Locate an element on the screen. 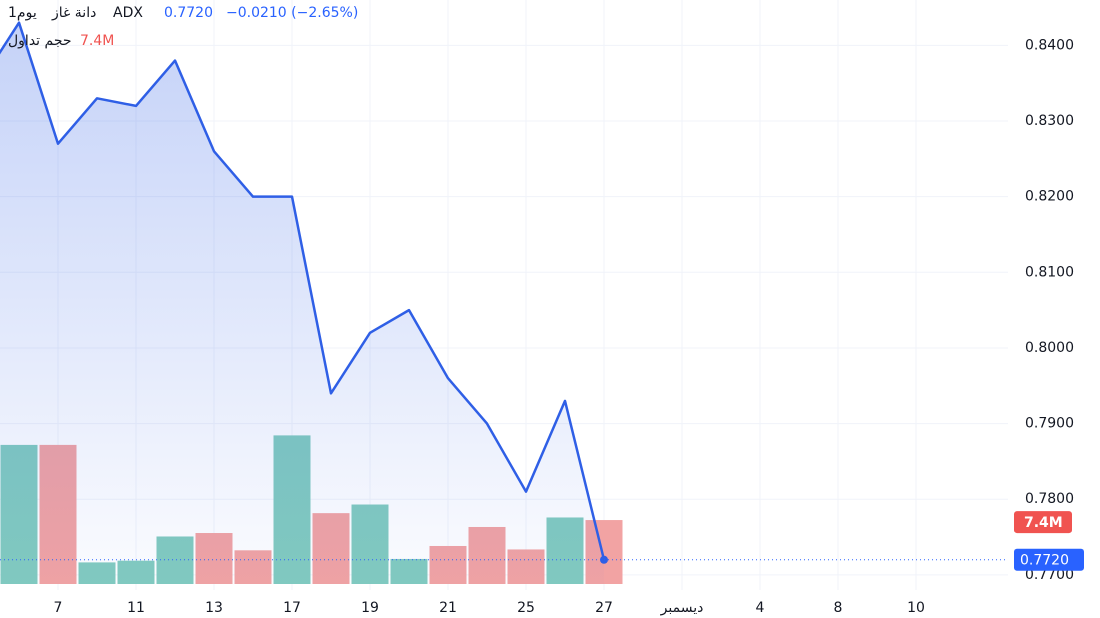 Image resolution: width=1100 pixels, height=618 pixels. volume-badge is located at coordinates (1043, 522).